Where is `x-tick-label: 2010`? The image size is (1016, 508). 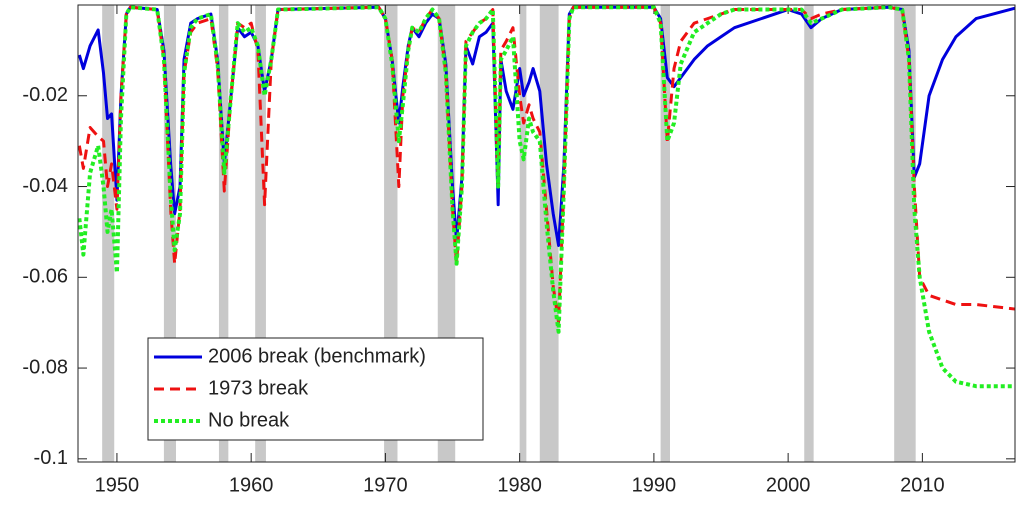
x-tick-label: 2010 is located at coordinates (922, 485).